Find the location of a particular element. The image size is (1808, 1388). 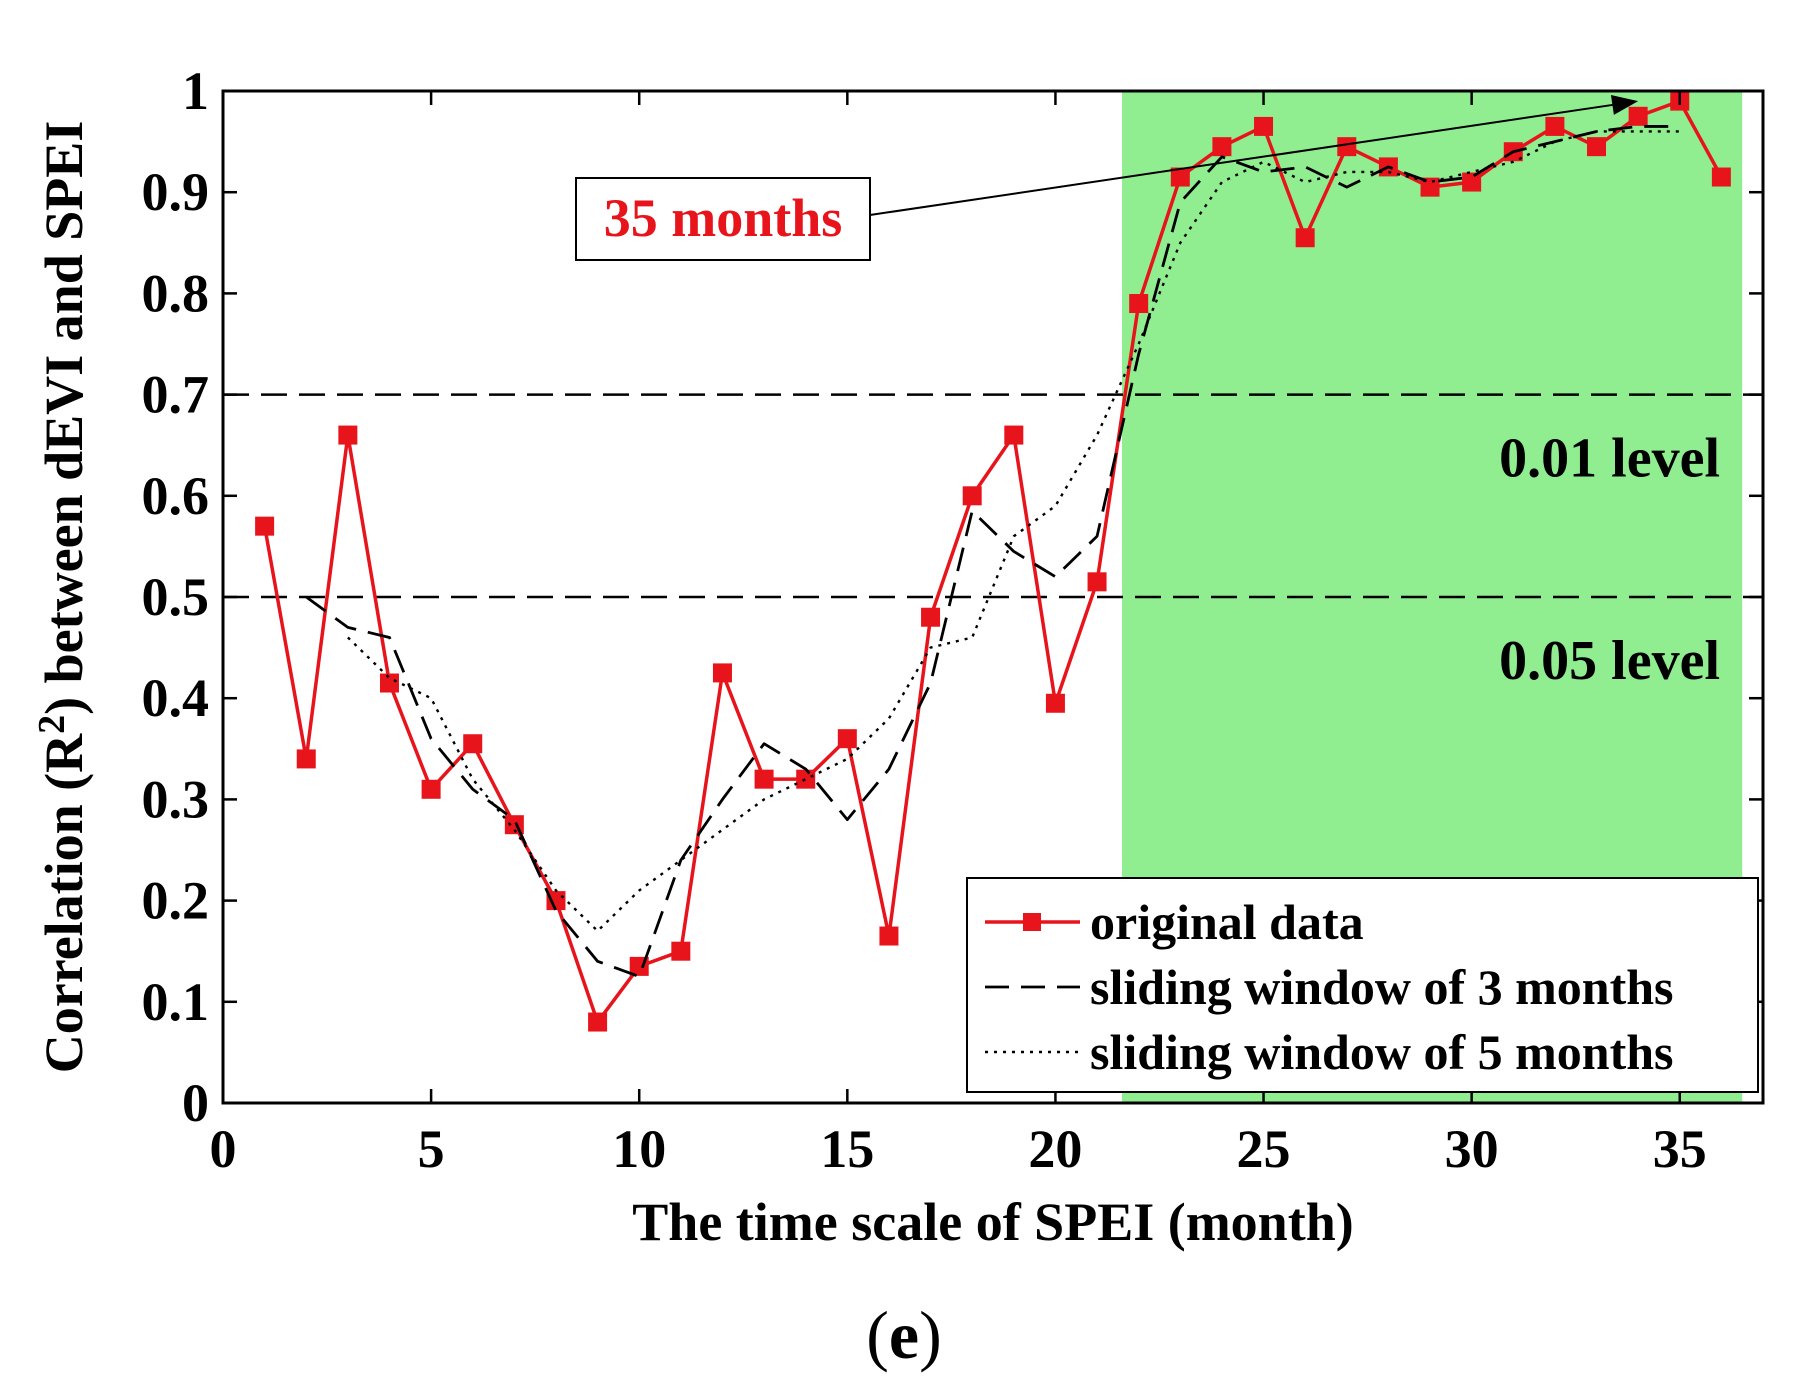

y-tick-label: 0.5 is located at coordinates (176, 597).